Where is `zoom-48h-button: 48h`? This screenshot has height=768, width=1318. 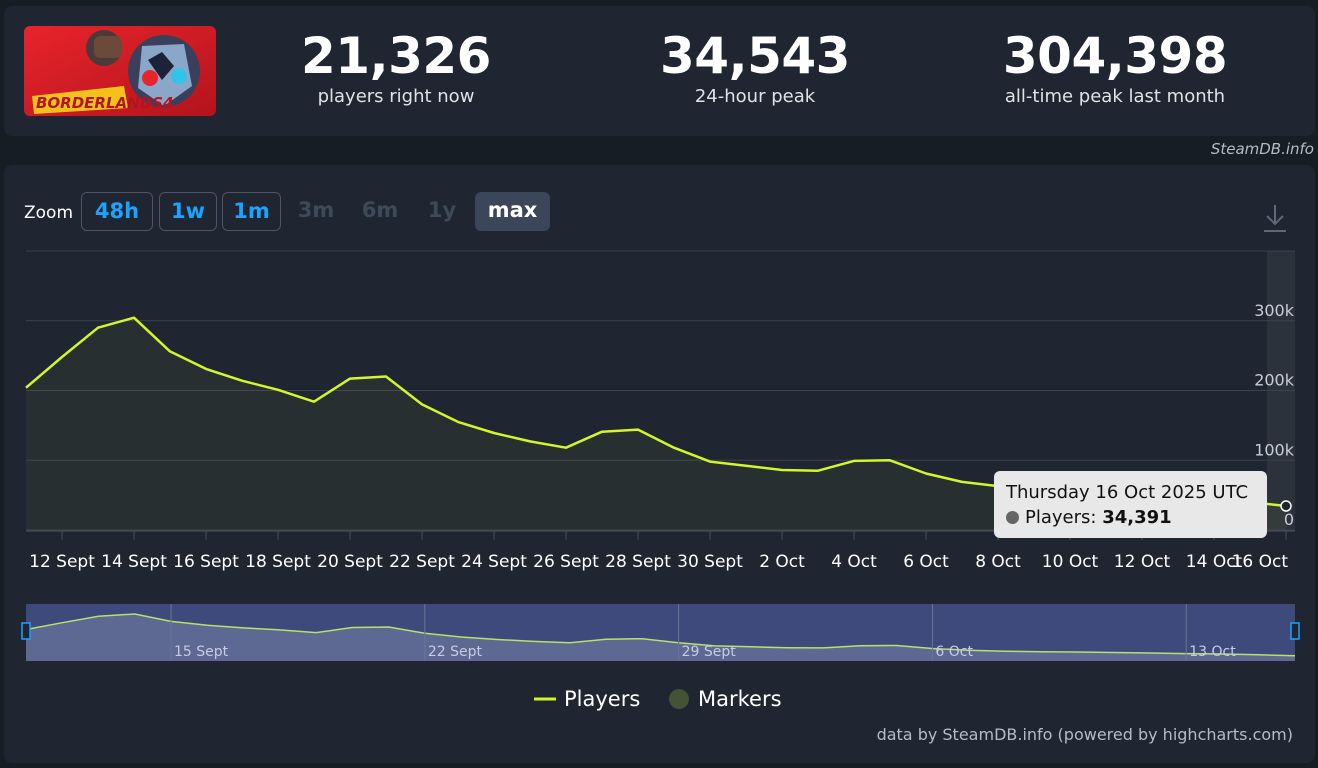 zoom-48h-button: 48h is located at coordinates (117, 211).